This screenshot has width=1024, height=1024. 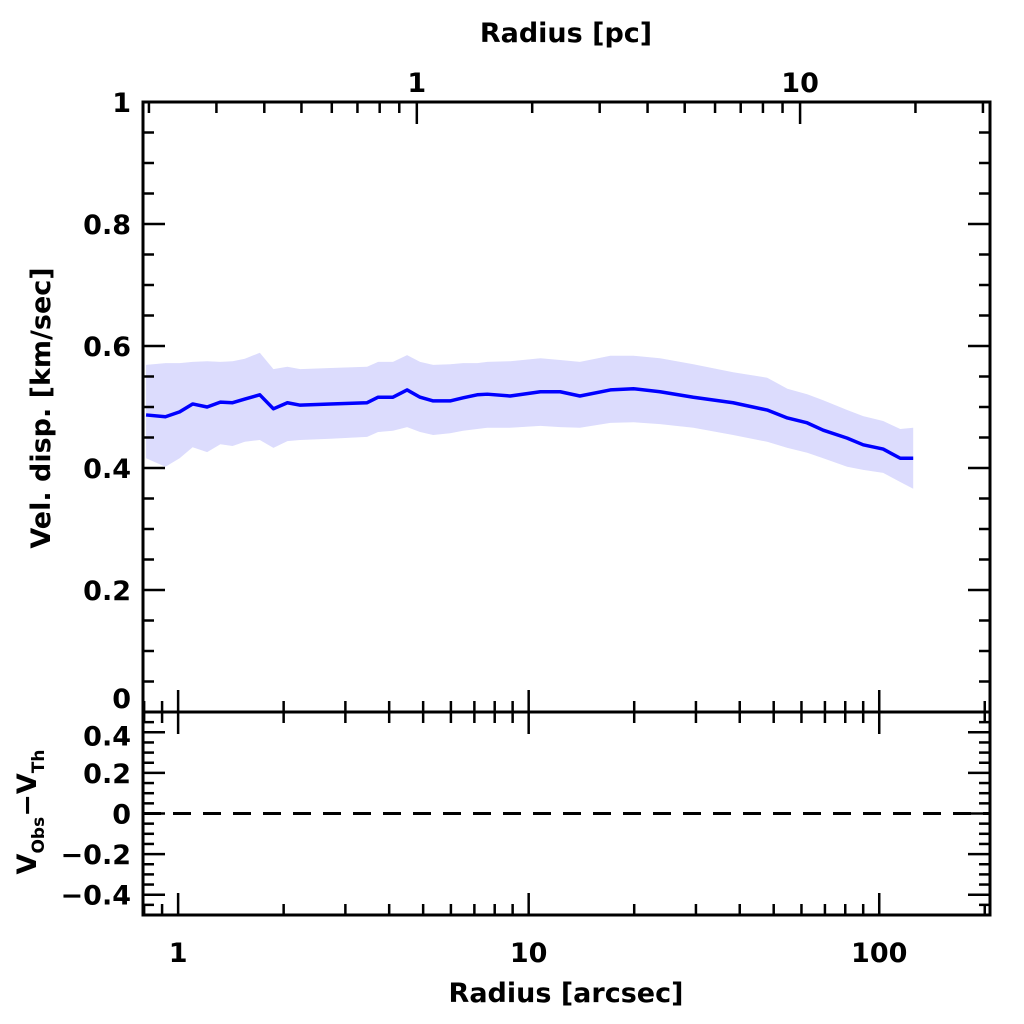 I want to click on x-tick-label: 100, so click(x=879, y=953).